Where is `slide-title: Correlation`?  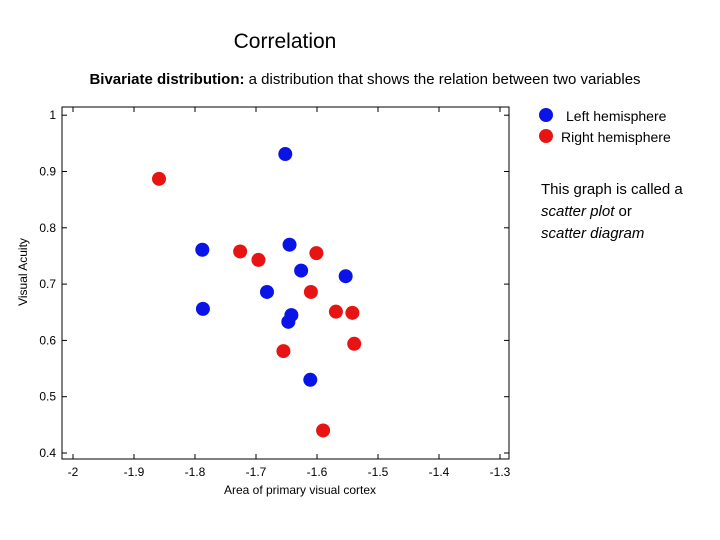 slide-title: Correlation is located at coordinates (285, 41).